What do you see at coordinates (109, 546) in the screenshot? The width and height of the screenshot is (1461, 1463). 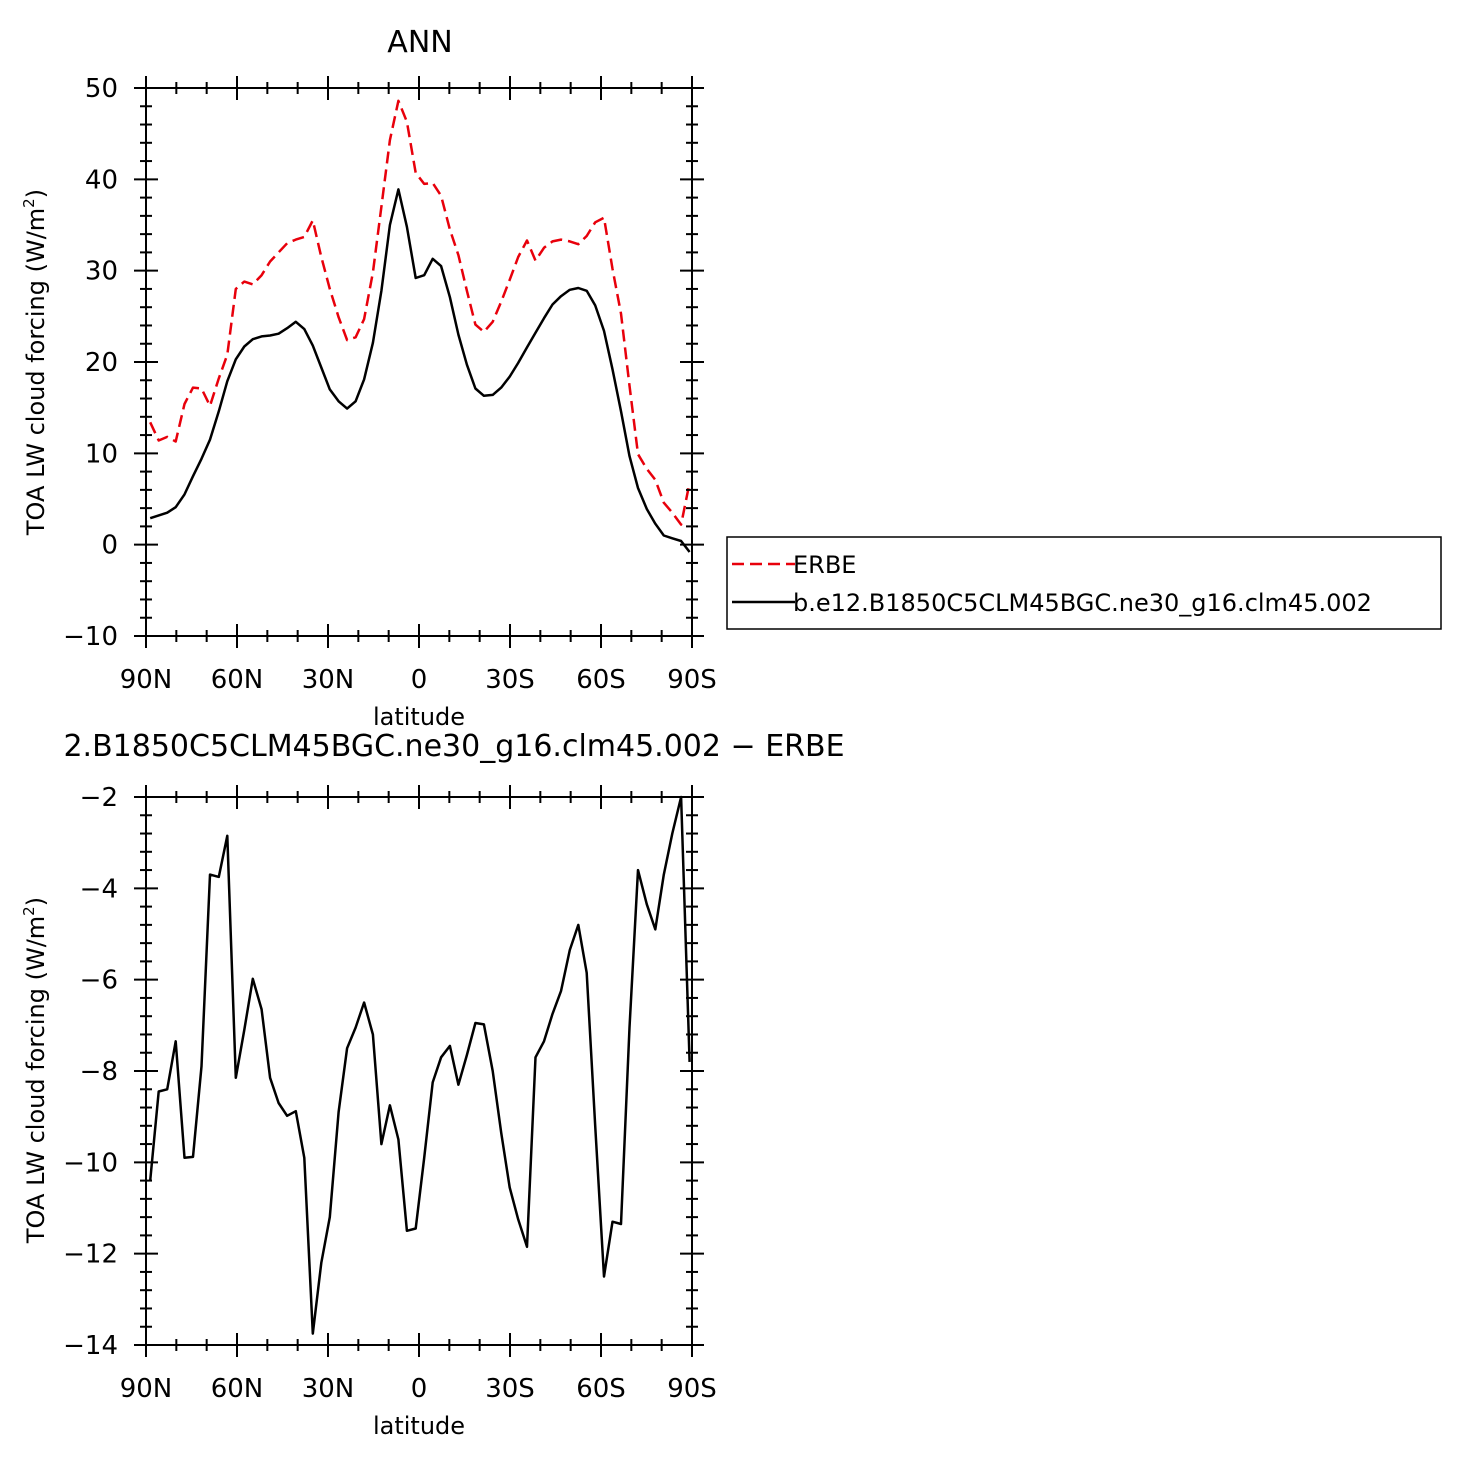 I see `top-y-tick-label: 0` at bounding box center [109, 546].